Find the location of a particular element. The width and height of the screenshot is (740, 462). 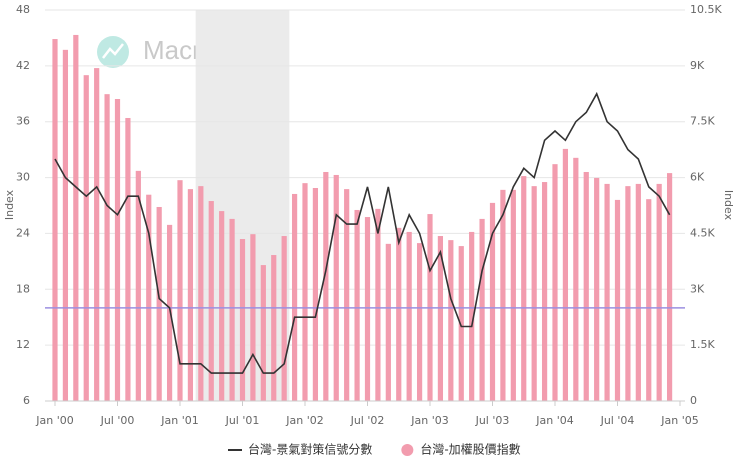

legend: 台灣-景氣對策信號分數 台灣-加權股價指數 is located at coordinates (374, 449).